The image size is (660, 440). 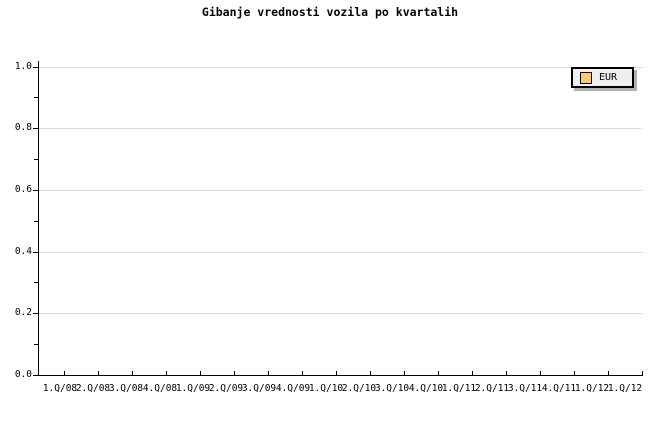 What do you see at coordinates (126, 388) in the screenshot?
I see `x-tick-label: 3.Q/08` at bounding box center [126, 388].